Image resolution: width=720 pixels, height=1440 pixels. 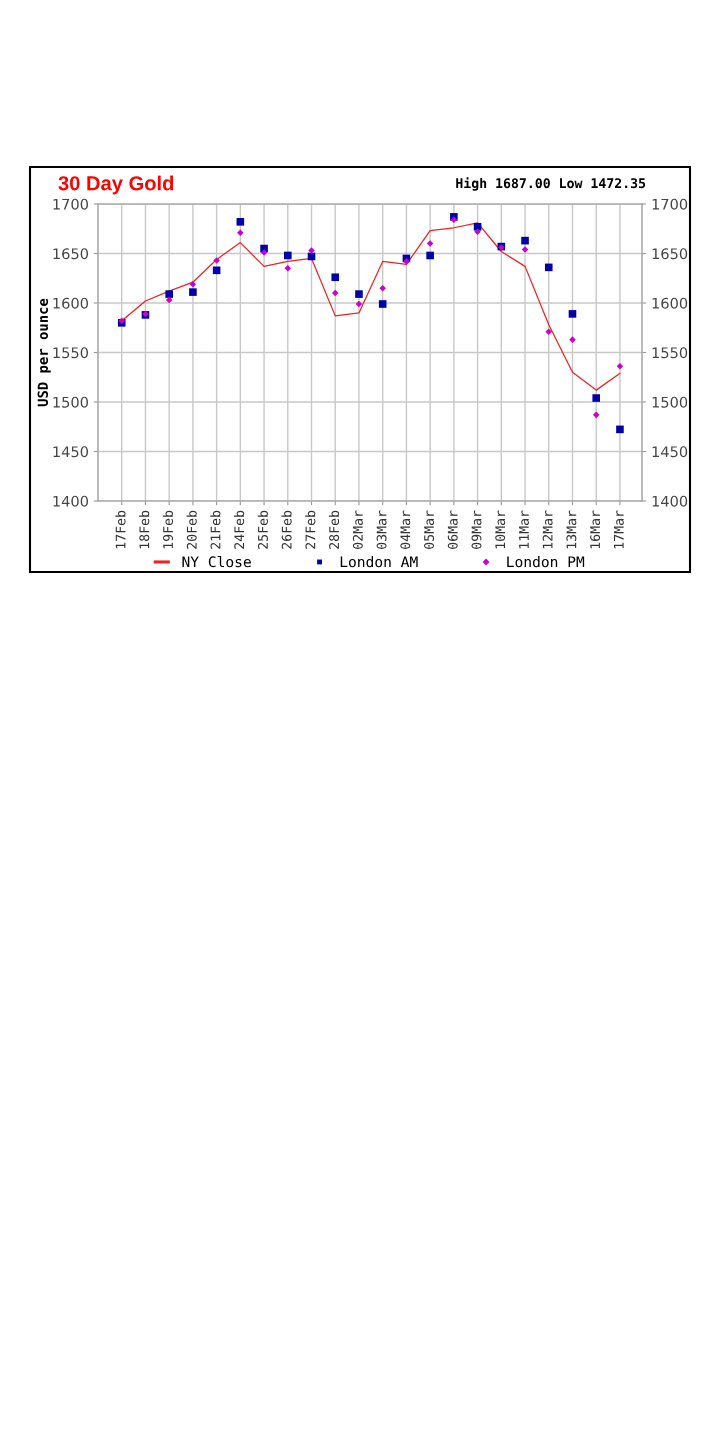 I want to click on x-tick-label: 03Mar, so click(x=381, y=529).